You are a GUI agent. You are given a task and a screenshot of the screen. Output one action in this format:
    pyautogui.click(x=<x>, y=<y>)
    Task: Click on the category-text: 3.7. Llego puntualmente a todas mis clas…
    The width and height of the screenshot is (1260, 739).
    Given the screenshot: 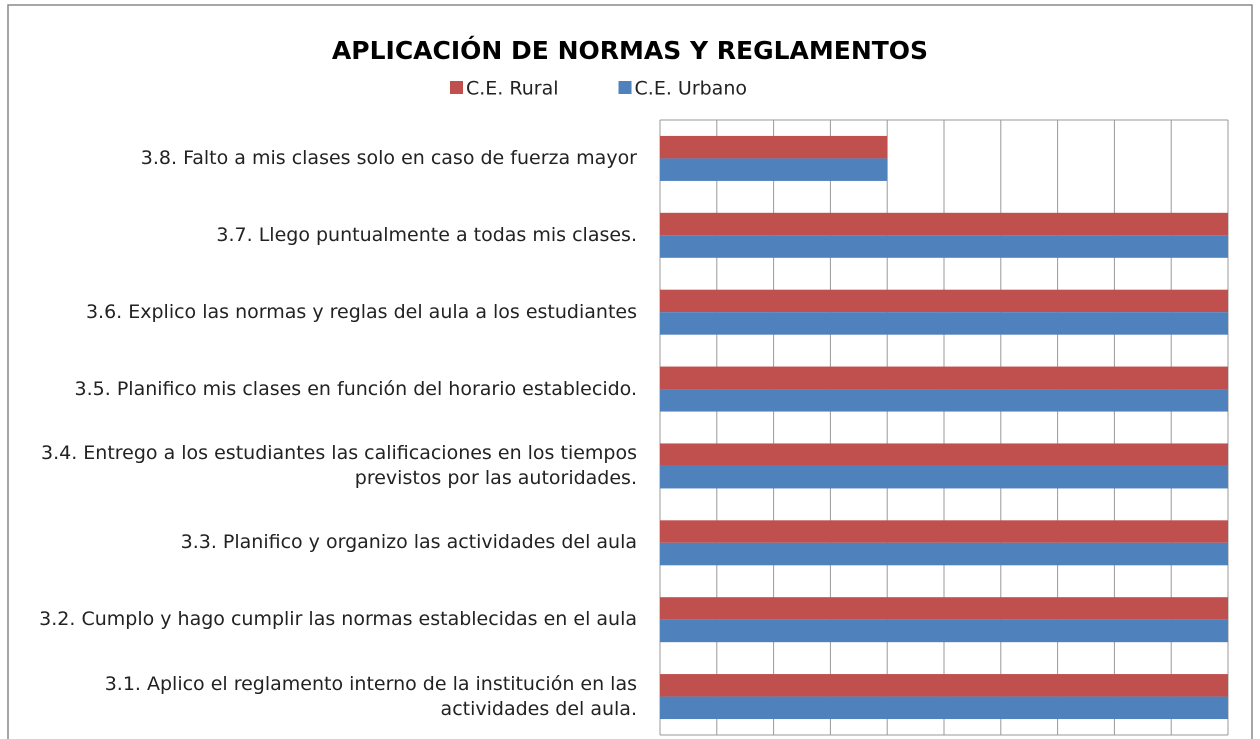 What is the action you would take?
    pyautogui.click(x=426, y=234)
    